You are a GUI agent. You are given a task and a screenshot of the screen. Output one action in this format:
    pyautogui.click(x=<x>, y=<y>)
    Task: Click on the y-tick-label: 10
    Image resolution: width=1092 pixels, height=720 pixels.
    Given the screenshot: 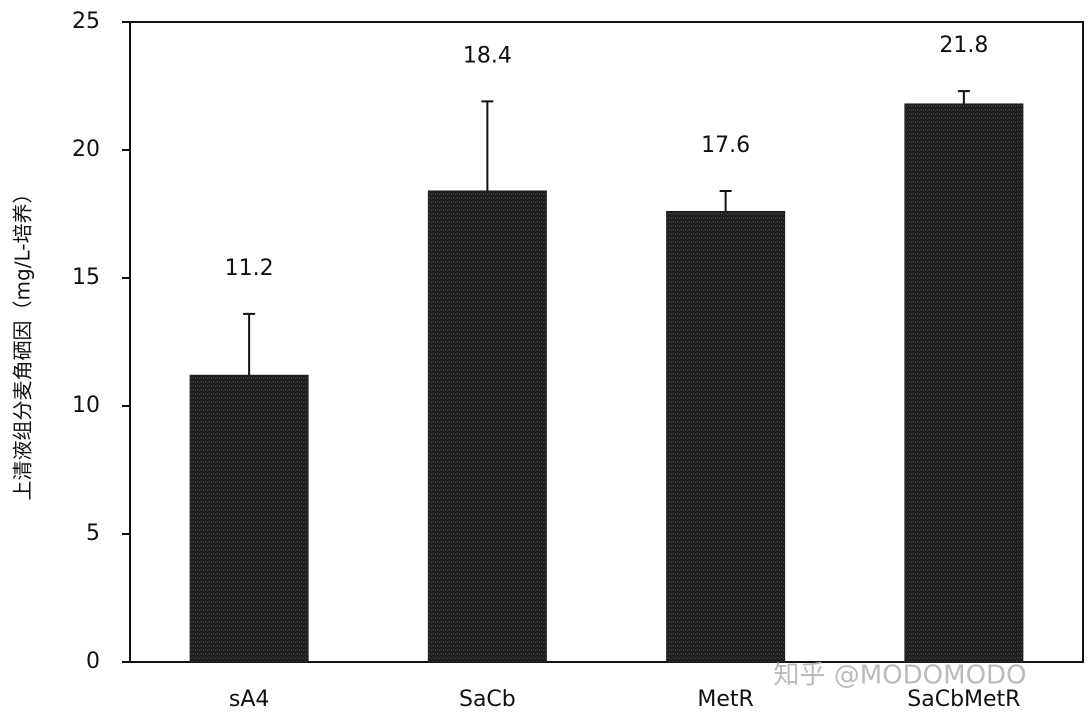 What is the action you would take?
    pyautogui.click(x=86, y=405)
    